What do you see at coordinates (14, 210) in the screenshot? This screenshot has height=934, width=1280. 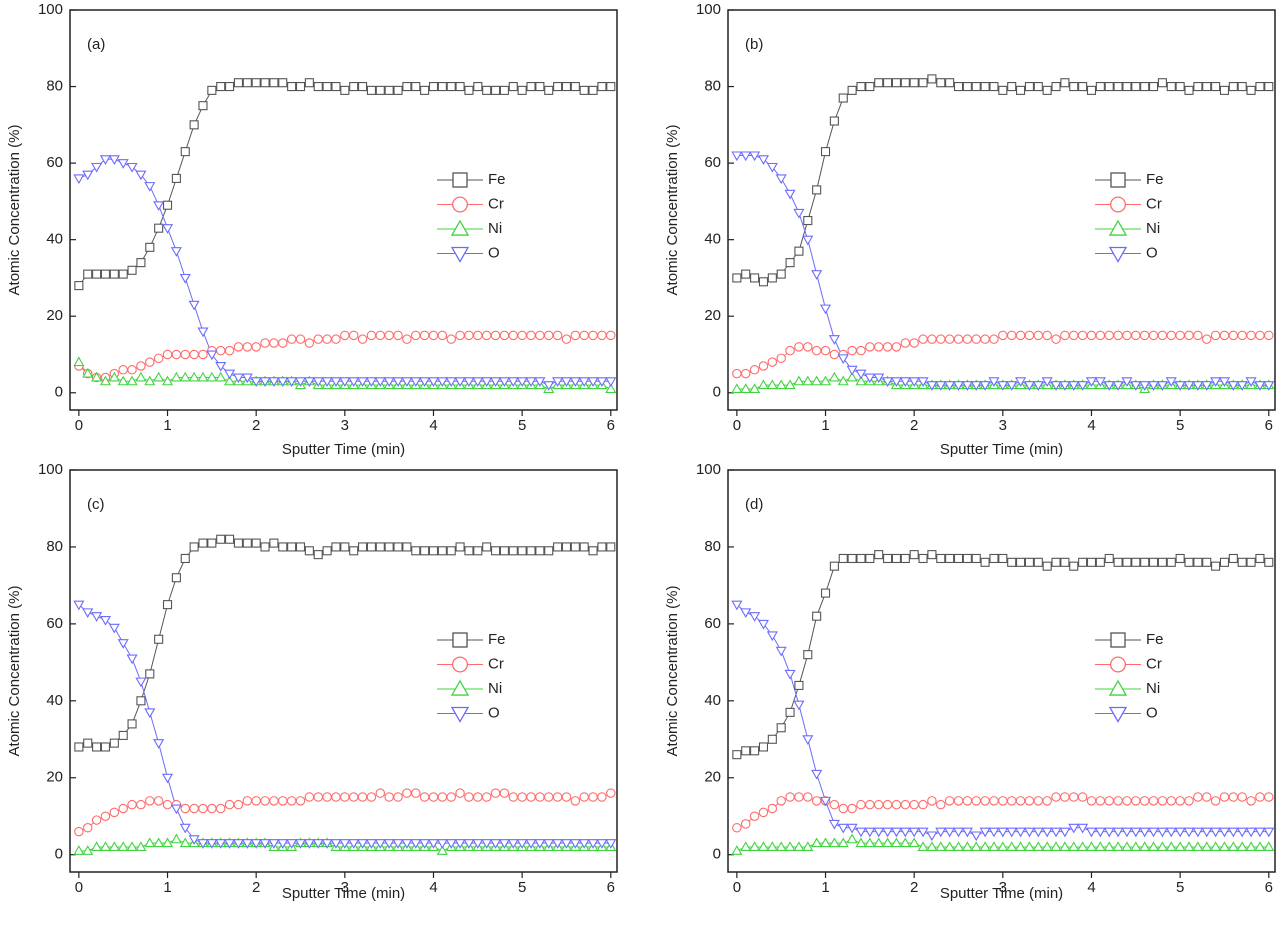 I see `y-axis-label: Atomic Concentration (%)` at bounding box center [14, 210].